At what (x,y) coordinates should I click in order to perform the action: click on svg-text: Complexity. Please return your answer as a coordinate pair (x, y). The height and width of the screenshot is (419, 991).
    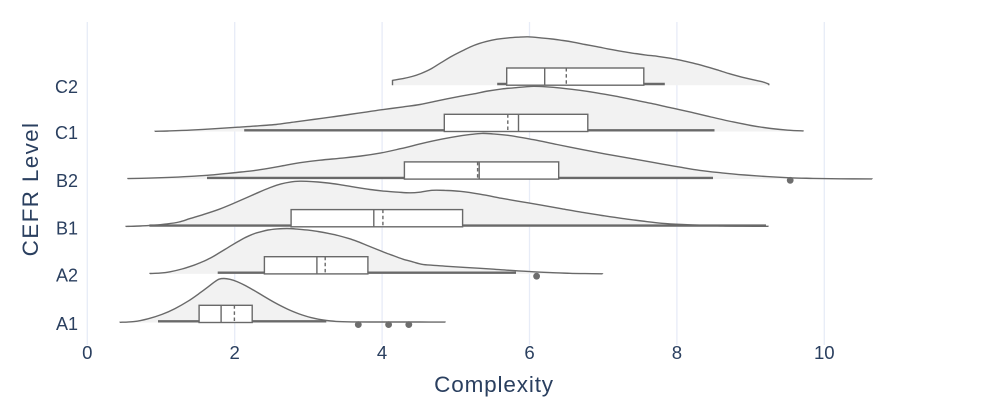
    Looking at the image, I should click on (494, 384).